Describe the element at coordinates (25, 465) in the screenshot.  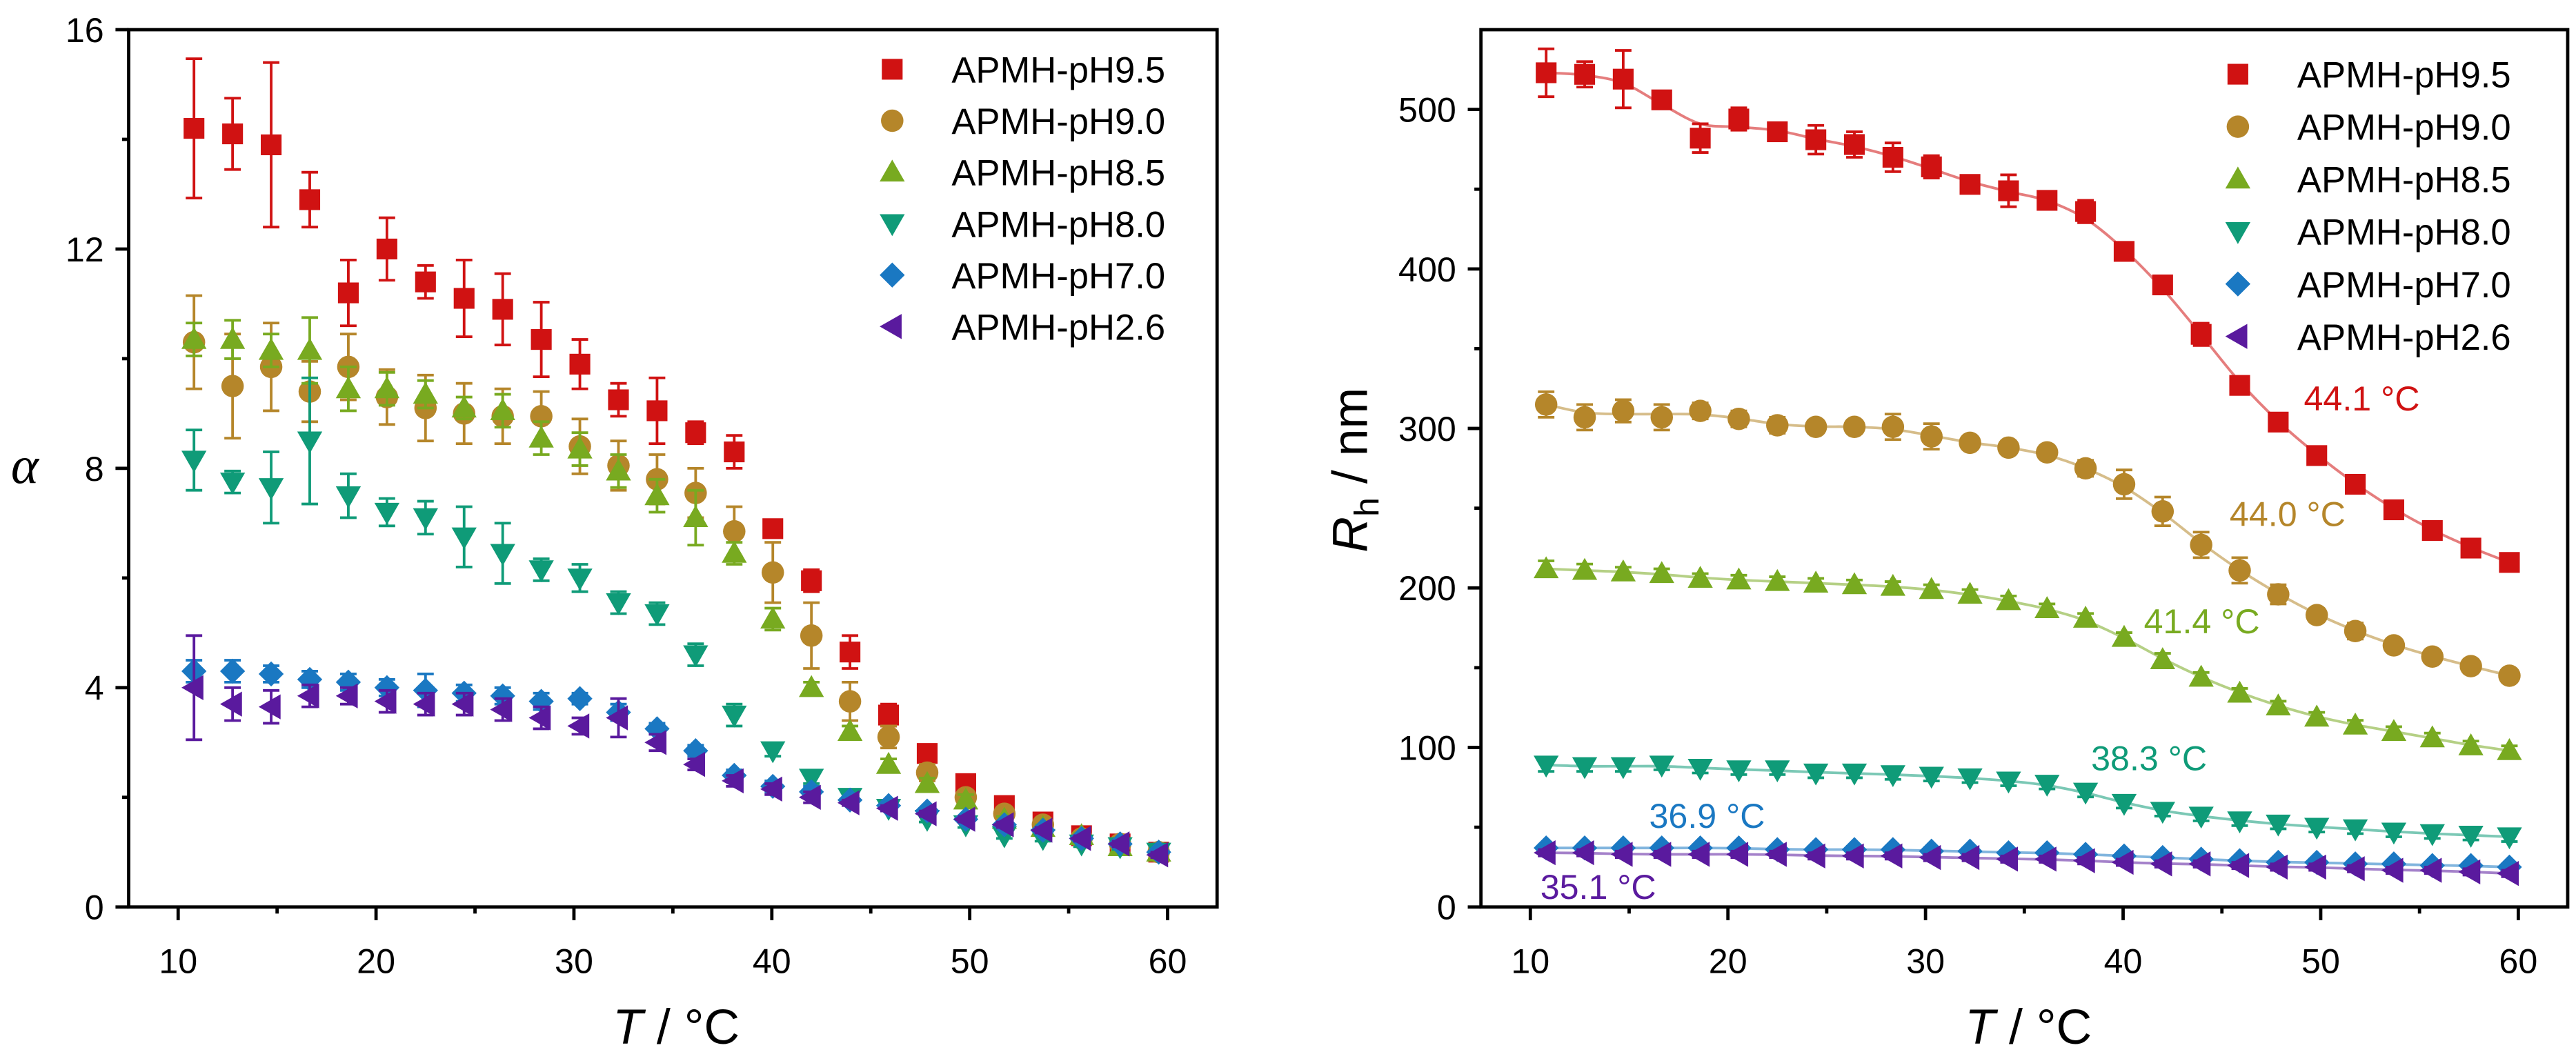
I see `left-y-axis-label: α` at that location.